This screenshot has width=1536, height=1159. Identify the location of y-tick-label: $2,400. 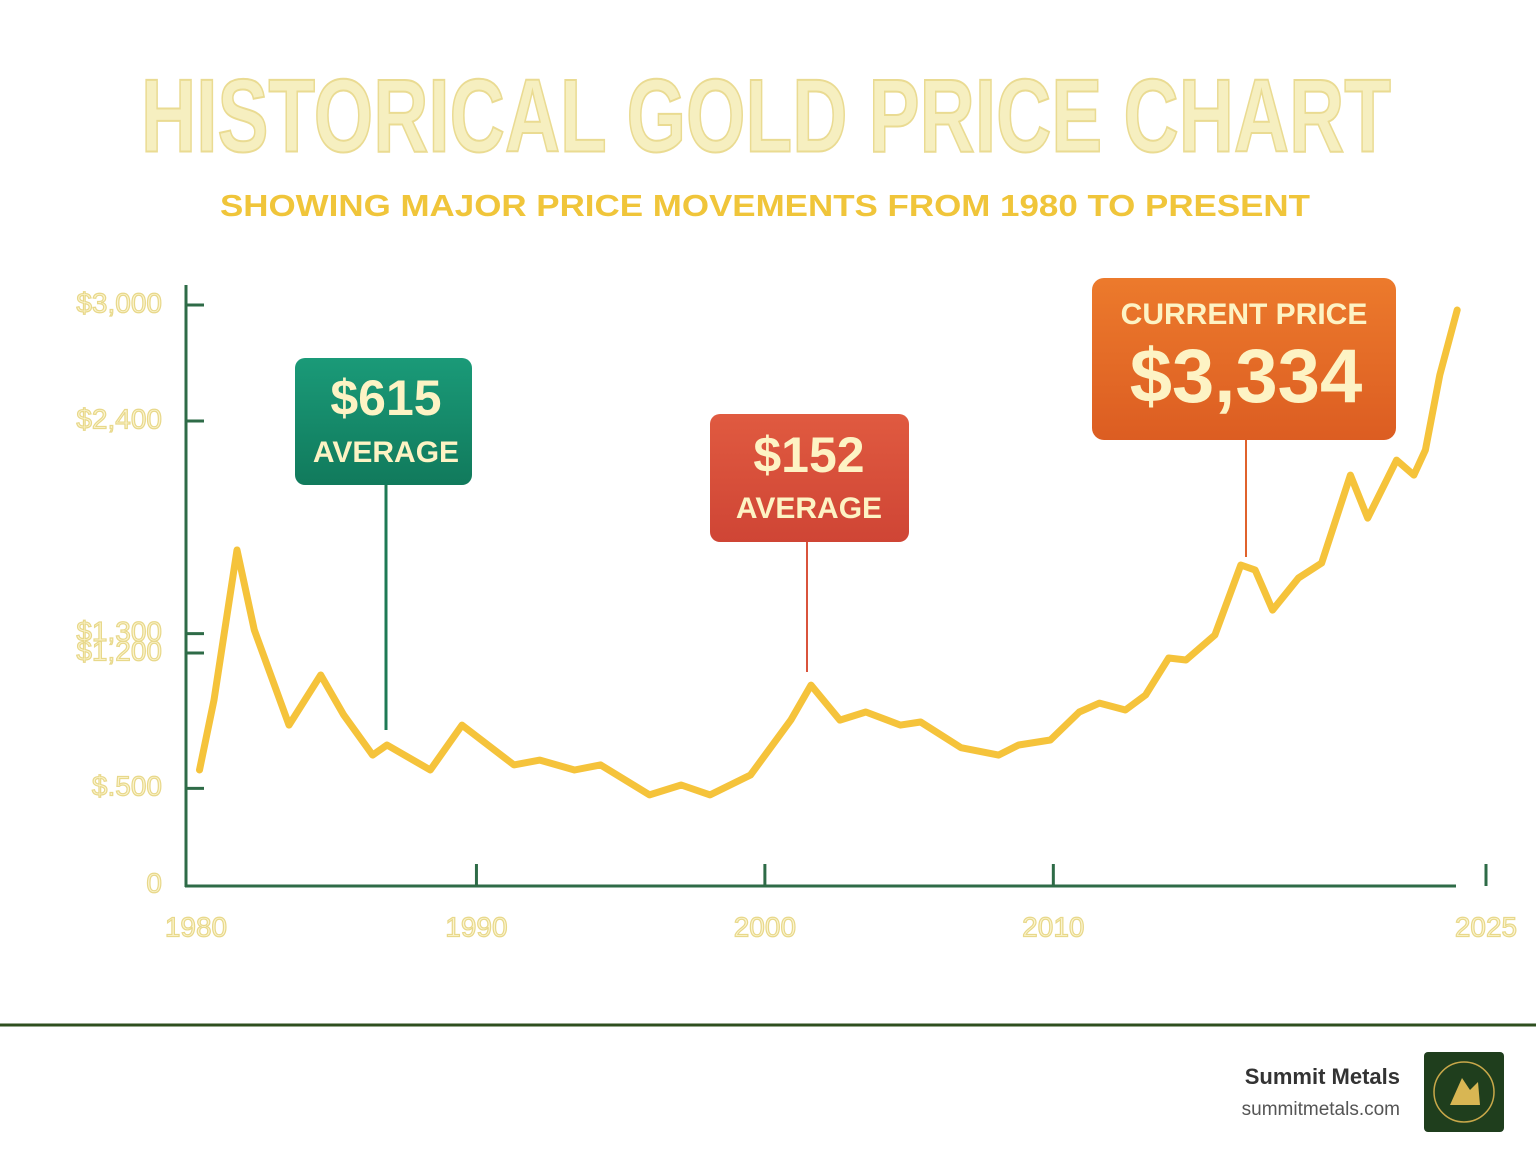
(119, 418).